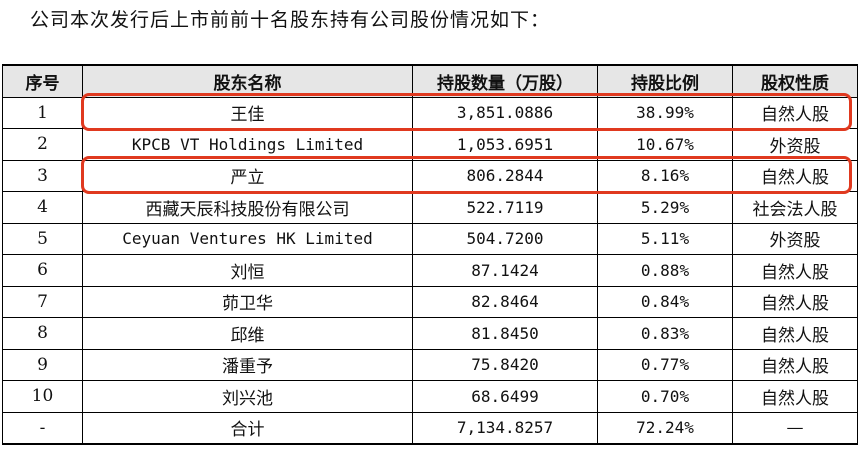 This screenshot has height=457, width=862. Describe the element at coordinates (505, 301) in the screenshot. I see `cell-shares: 82.8464` at that location.